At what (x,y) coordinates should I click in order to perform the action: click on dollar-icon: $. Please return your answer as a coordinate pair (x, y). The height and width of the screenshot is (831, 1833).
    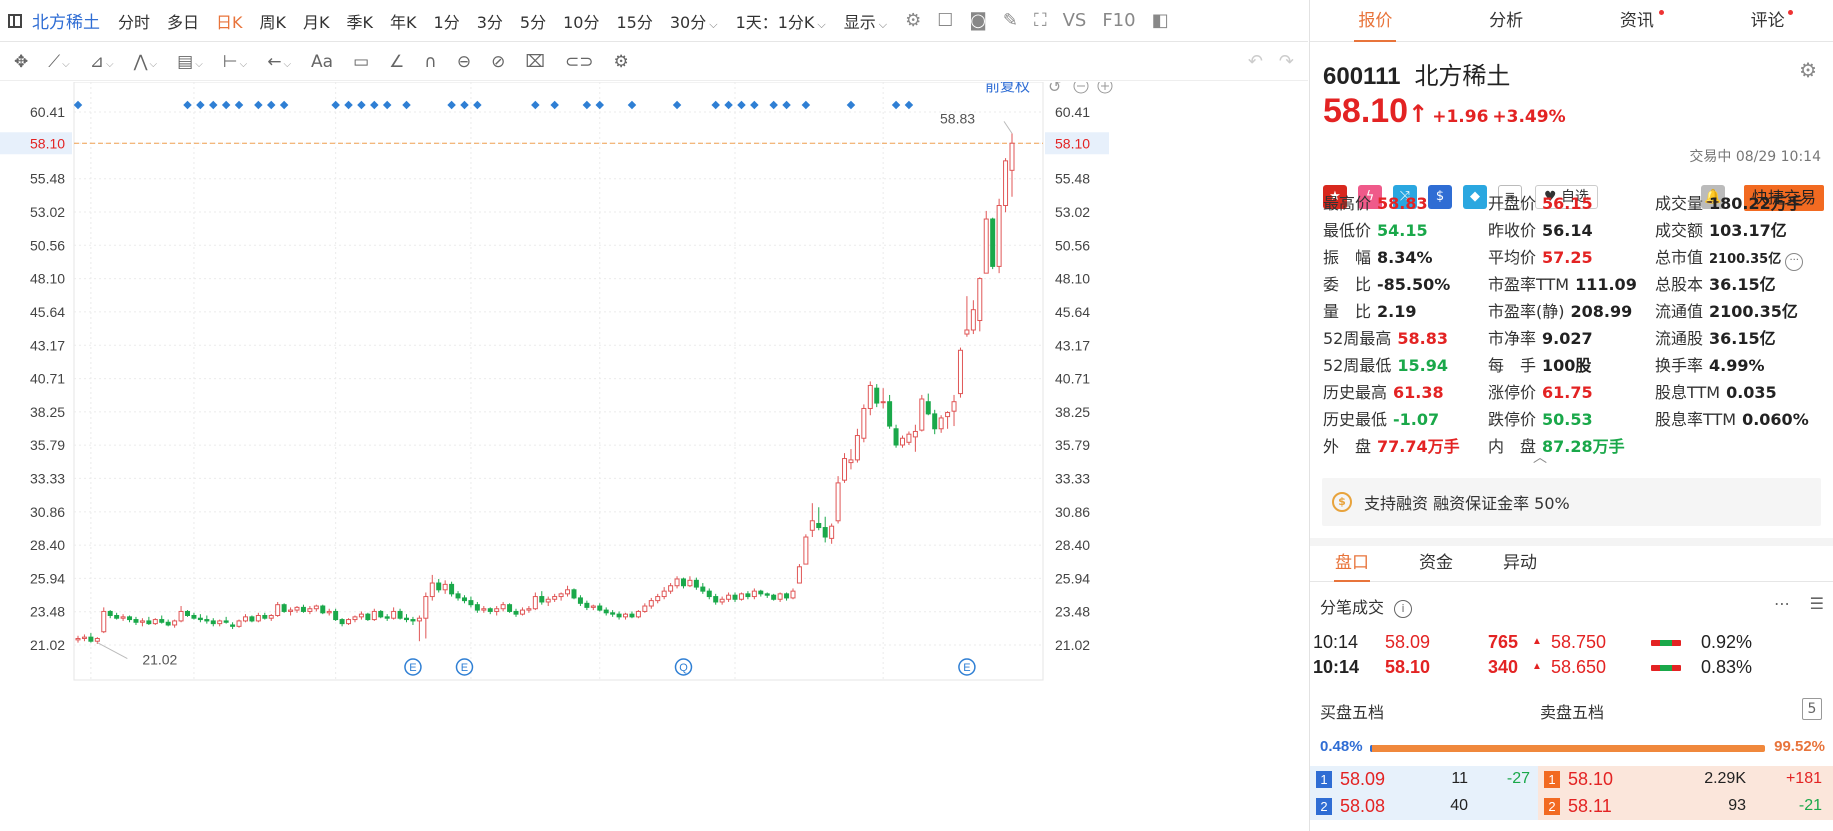
    Looking at the image, I should click on (1440, 197).